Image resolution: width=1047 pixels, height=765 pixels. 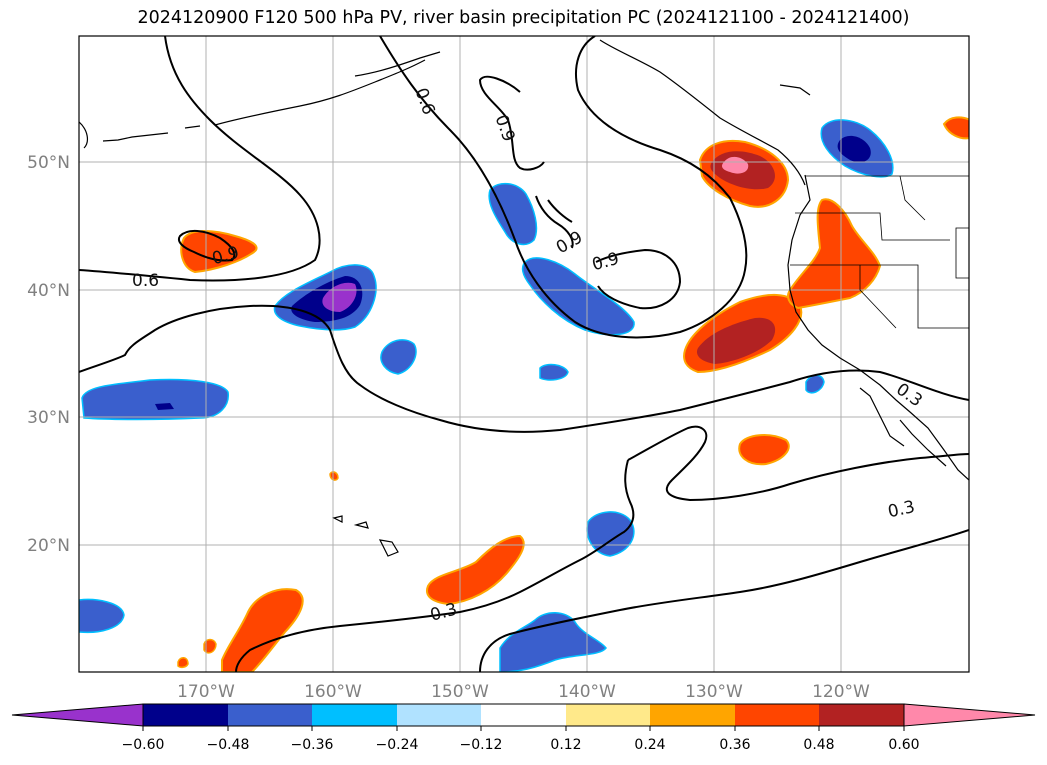 I want to click on colorbar-tick-label: −0.24, so click(x=397, y=745).